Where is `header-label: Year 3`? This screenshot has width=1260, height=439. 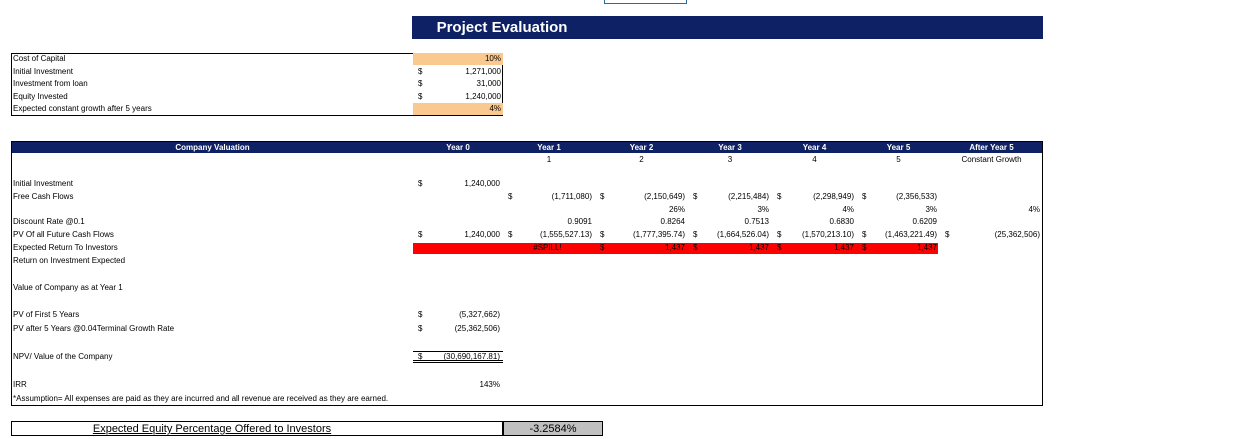 header-label: Year 3 is located at coordinates (730, 147).